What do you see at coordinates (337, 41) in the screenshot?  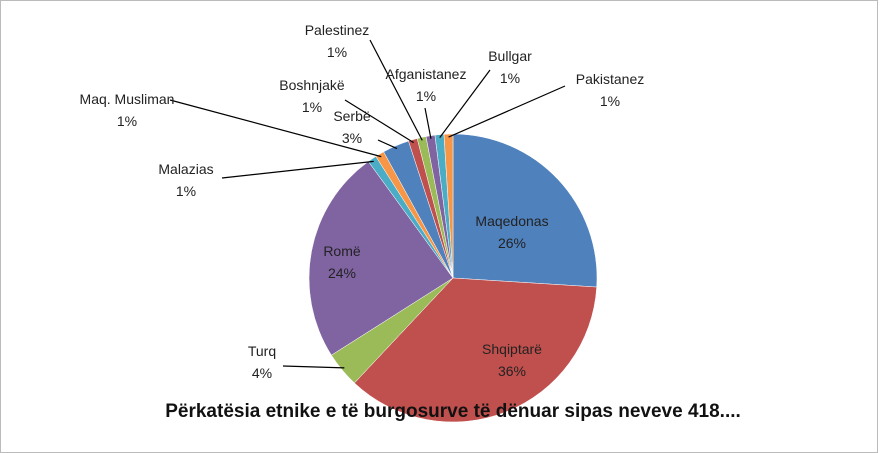 I see `slice-label: Palestinez 1%` at bounding box center [337, 41].